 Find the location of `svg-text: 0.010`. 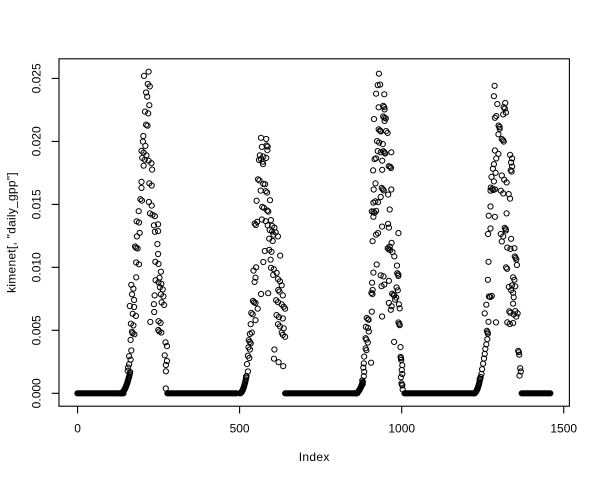

svg-text: 0.010 is located at coordinates (37, 267).